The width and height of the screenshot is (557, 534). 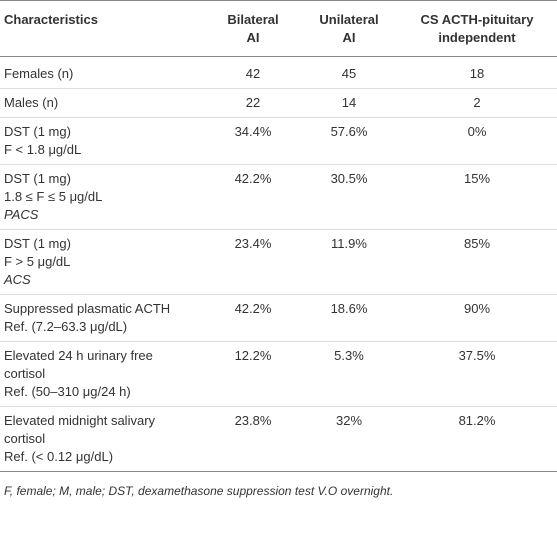 What do you see at coordinates (39, 73) in the screenshot?
I see `label-text: Females (n)` at bounding box center [39, 73].